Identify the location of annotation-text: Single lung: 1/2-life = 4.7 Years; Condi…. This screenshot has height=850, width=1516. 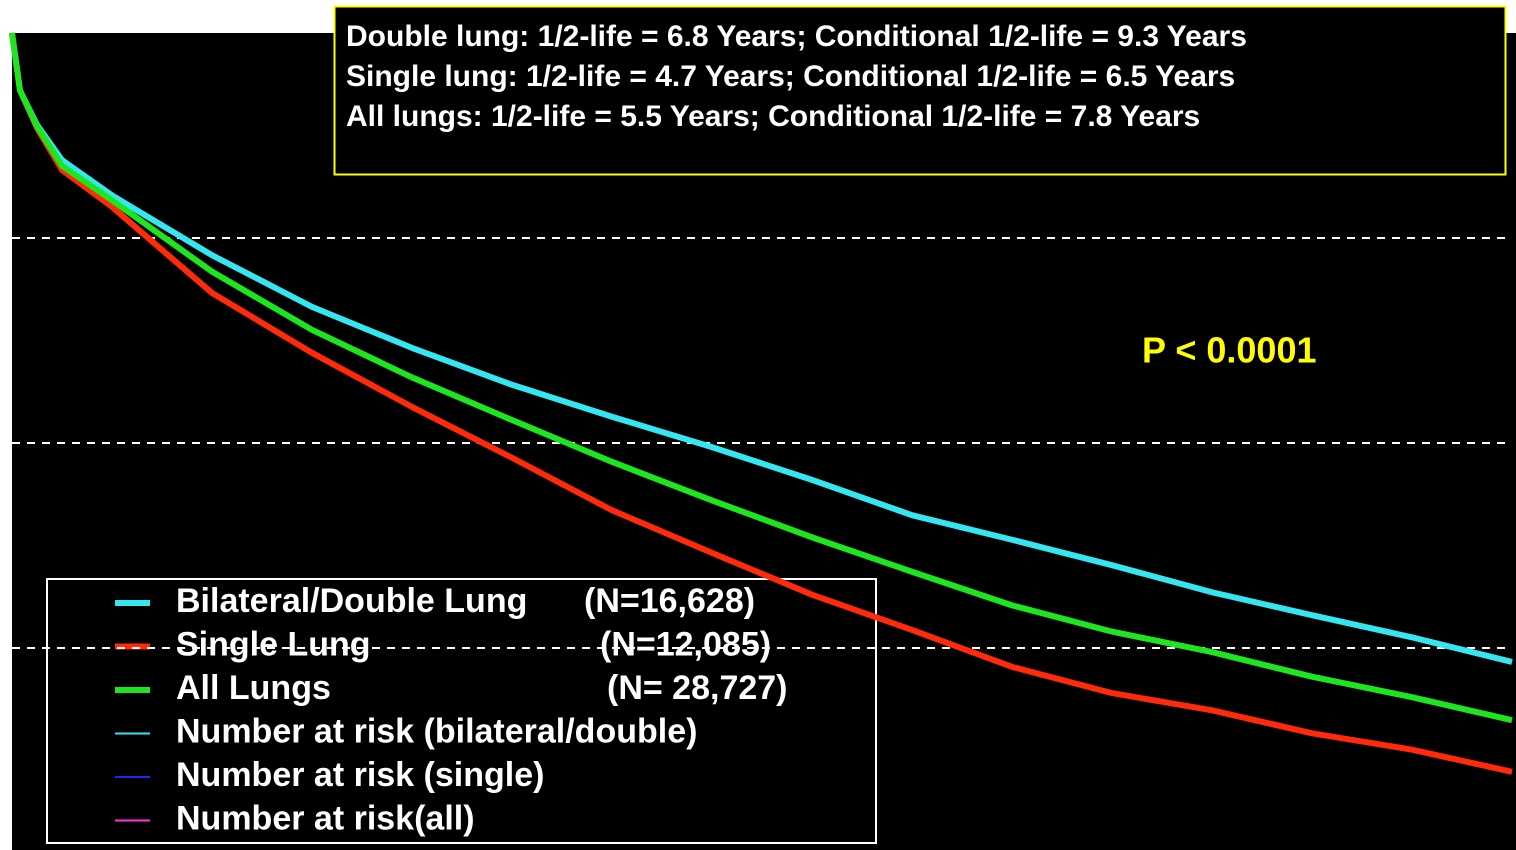
(790, 76).